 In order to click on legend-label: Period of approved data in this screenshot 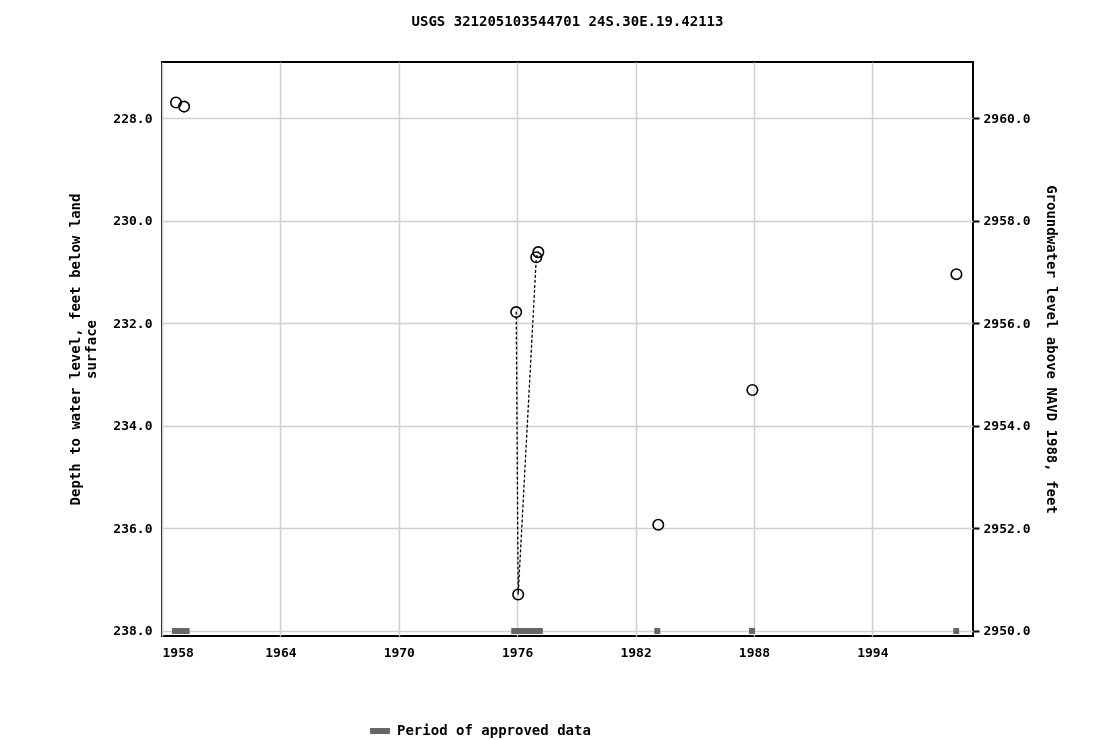, I will do `click(494, 730)`.